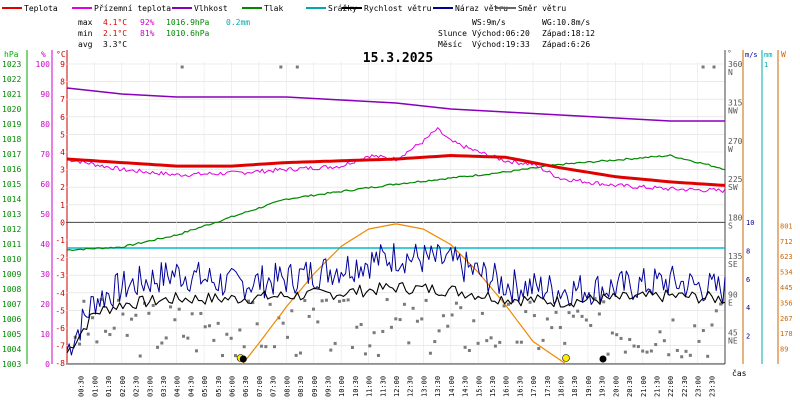  What do you see at coordinates (11, 229) in the screenshot?
I see `hpa-tick: 1012` at bounding box center [11, 229].